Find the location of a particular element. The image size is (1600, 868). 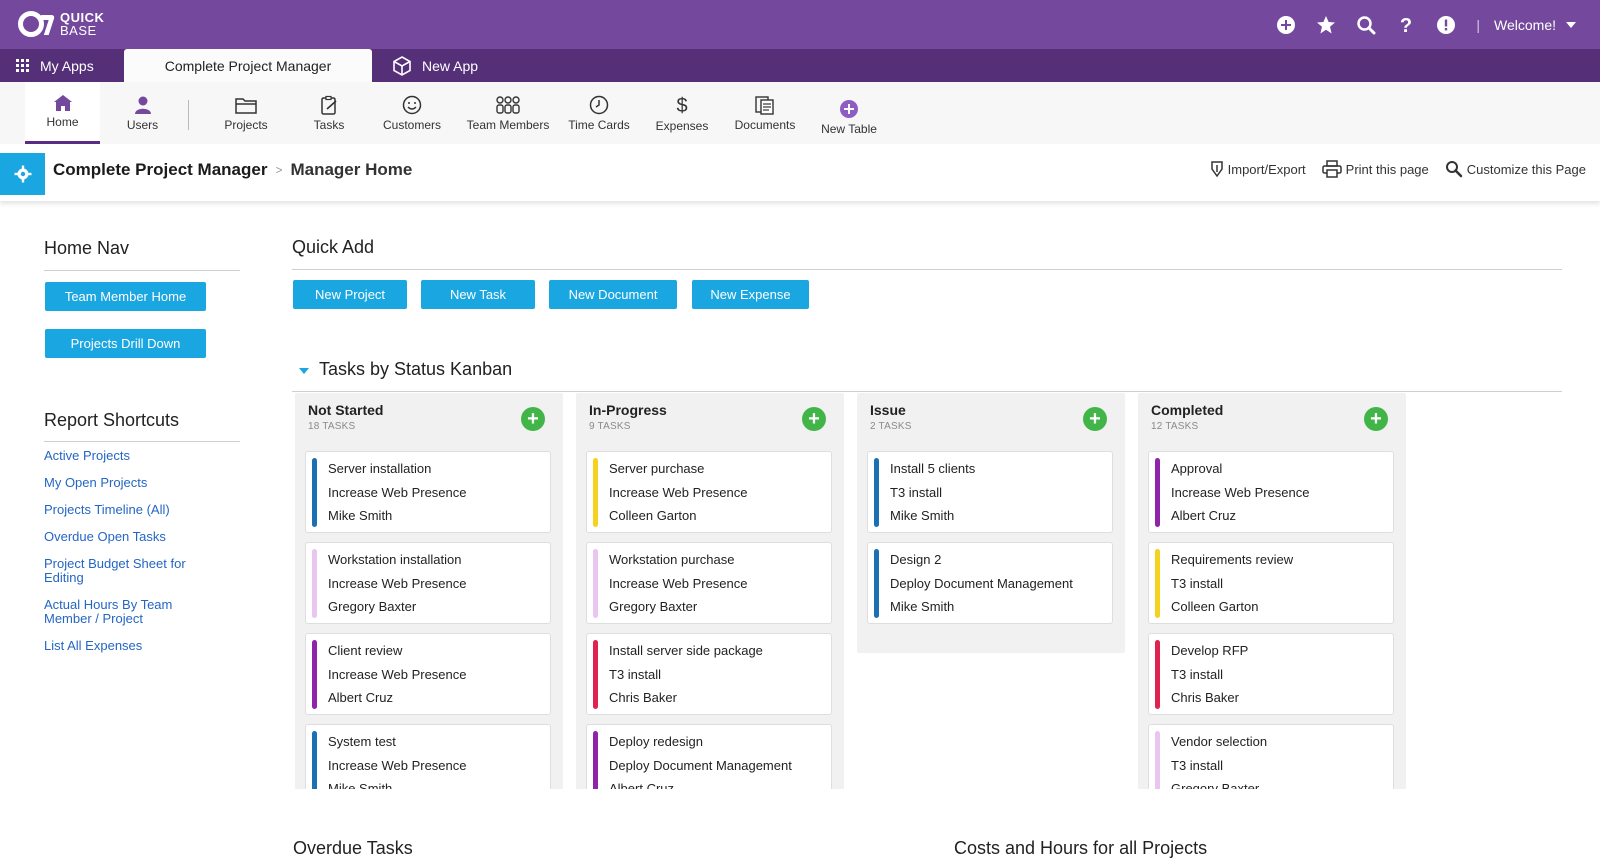

card-assignee: Albert Cruz is located at coordinates (642, 785).